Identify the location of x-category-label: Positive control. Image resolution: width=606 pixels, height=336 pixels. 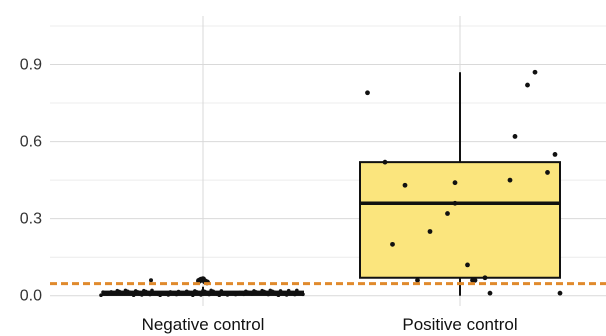
(459, 324).